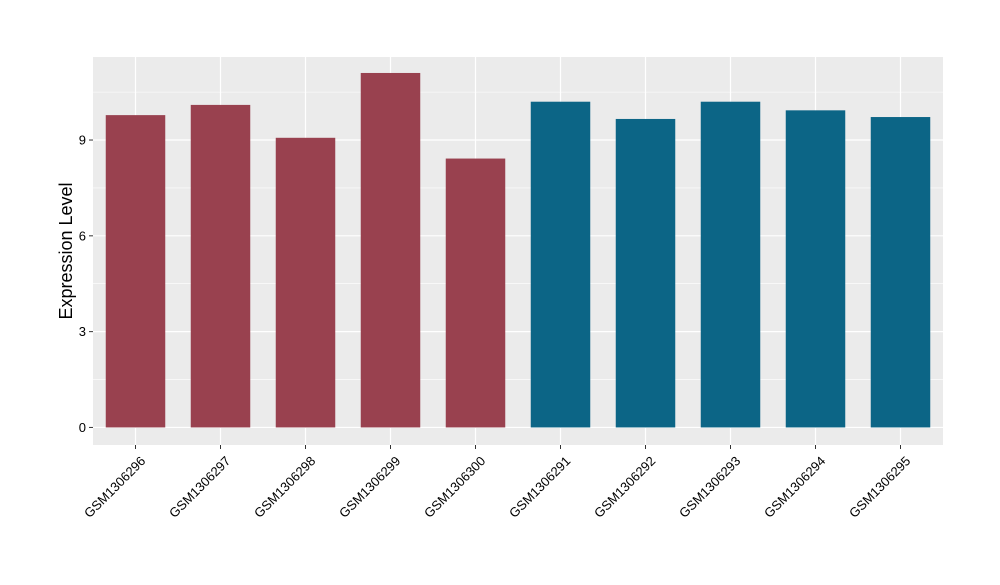 The image size is (1000, 585). I want to click on y-tick-label: 3, so click(82, 331).